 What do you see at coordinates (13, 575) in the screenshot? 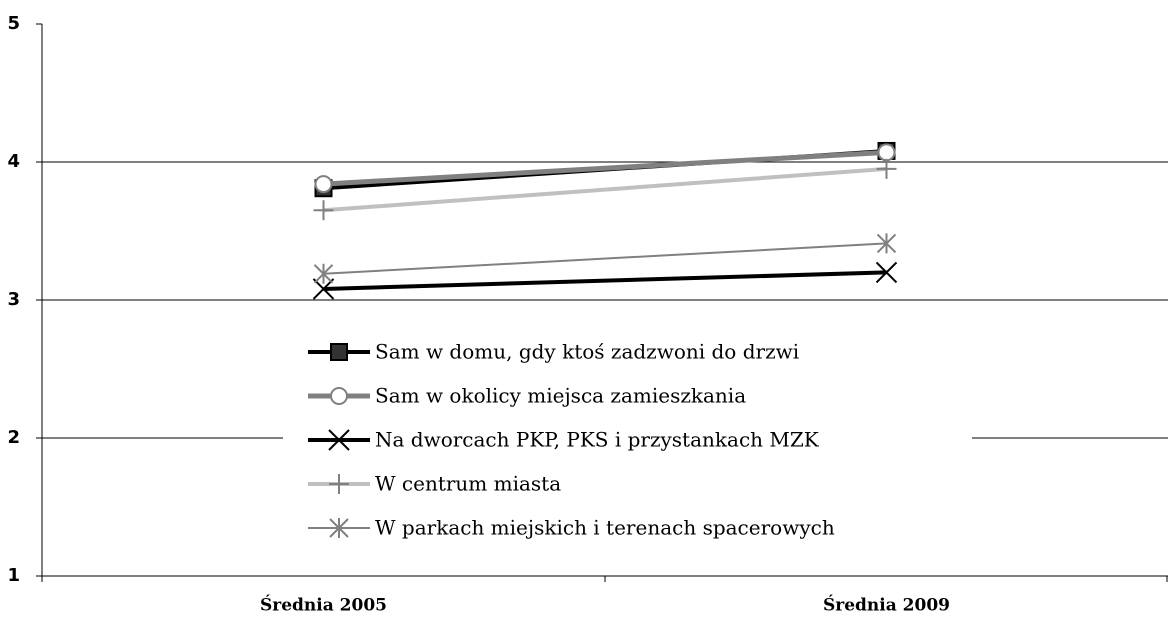
I see `y-tick-label: 1` at bounding box center [13, 575].